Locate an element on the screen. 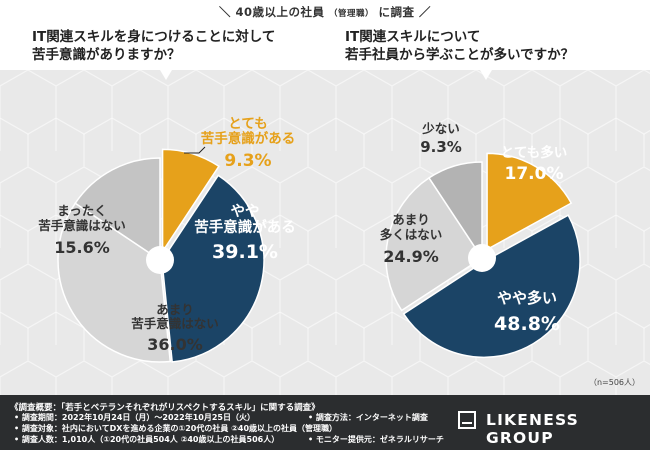 The image size is (650, 450). slice-label-1-2-1: 多くはない is located at coordinates (411, 234).